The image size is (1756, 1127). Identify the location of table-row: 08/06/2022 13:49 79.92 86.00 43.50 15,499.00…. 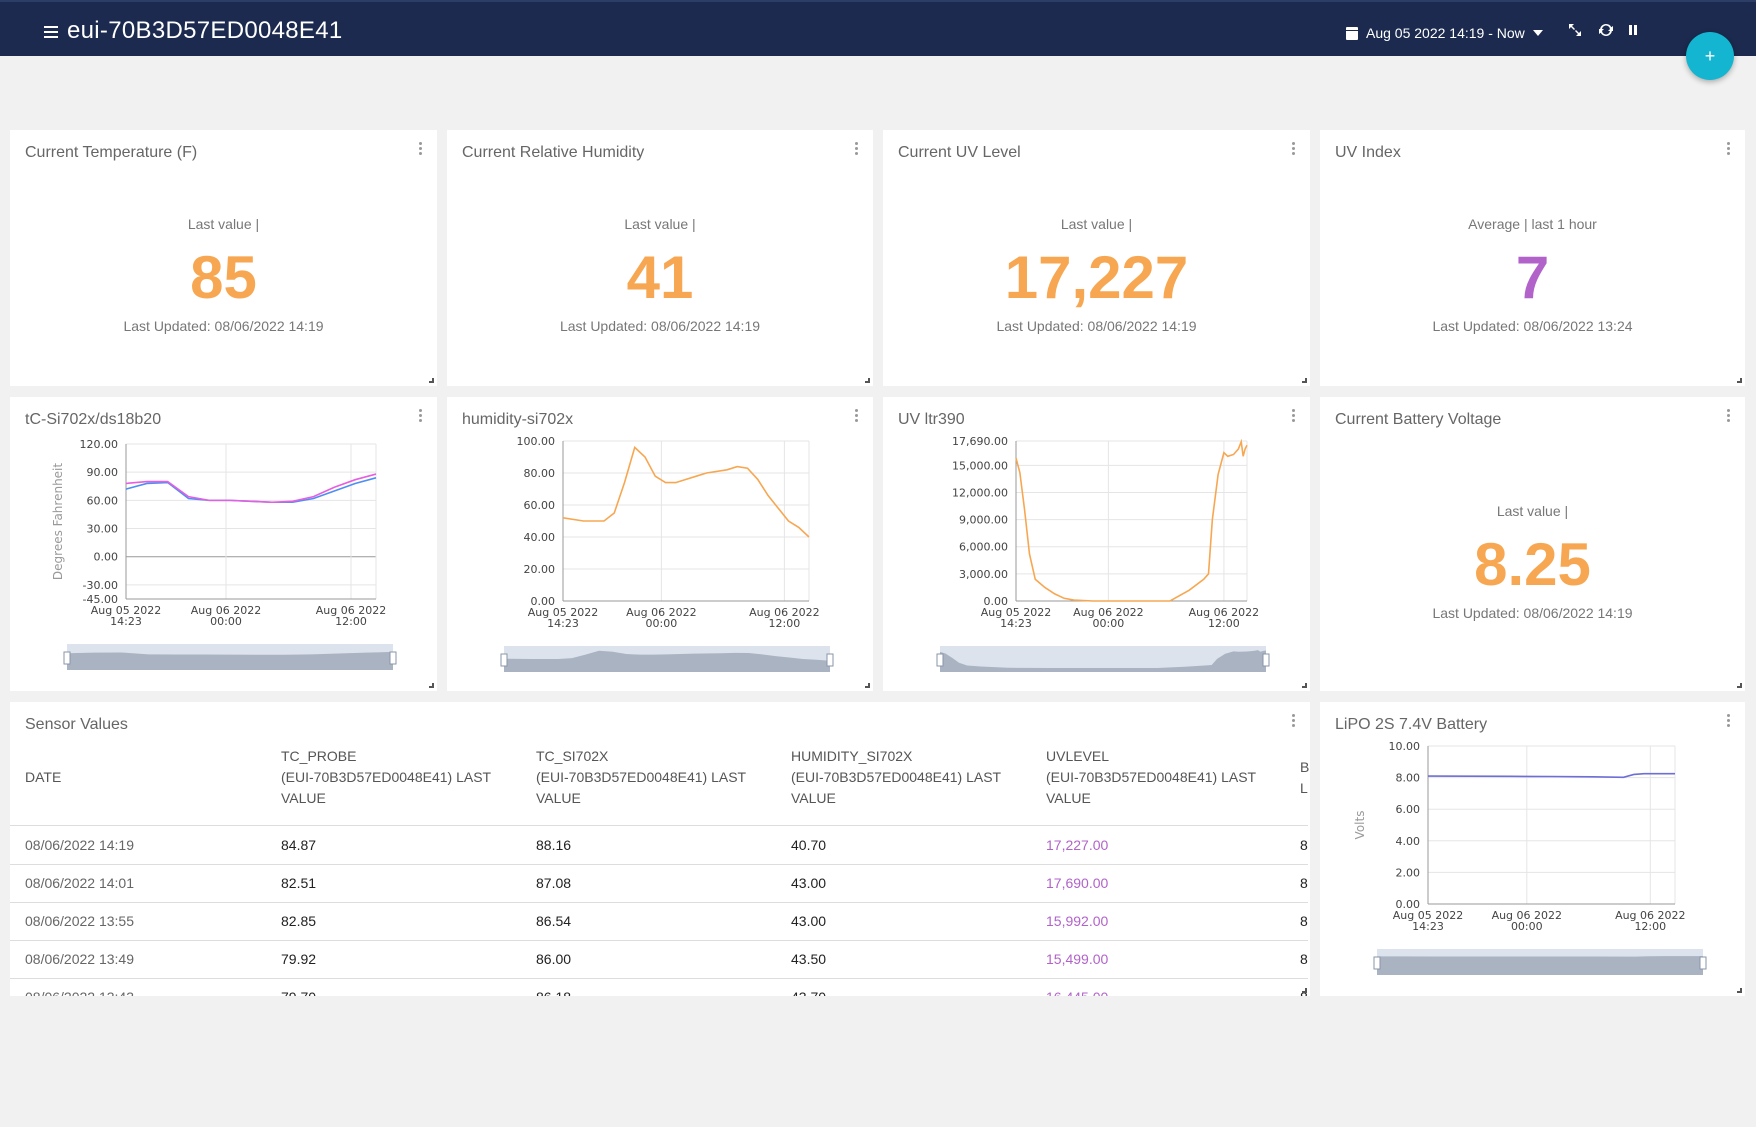
(659, 960).